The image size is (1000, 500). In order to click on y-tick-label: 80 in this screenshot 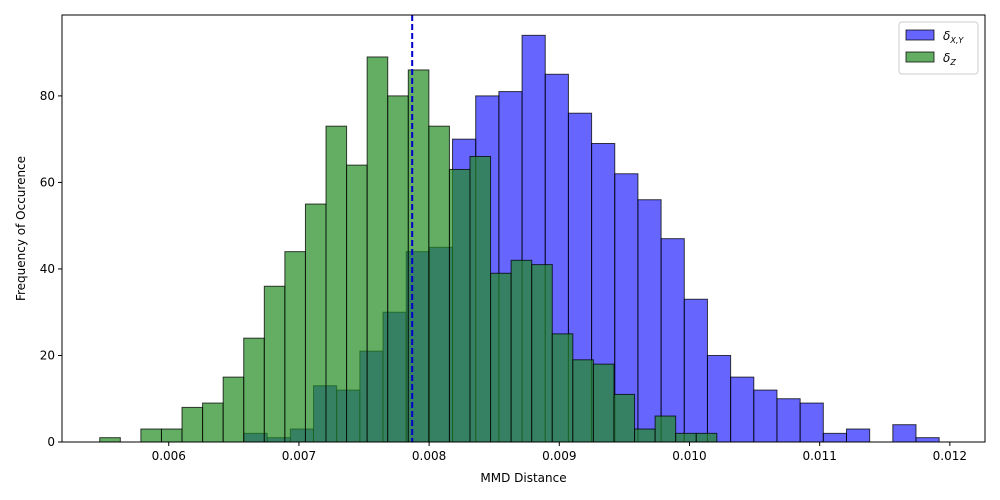, I will do `click(47, 96)`.